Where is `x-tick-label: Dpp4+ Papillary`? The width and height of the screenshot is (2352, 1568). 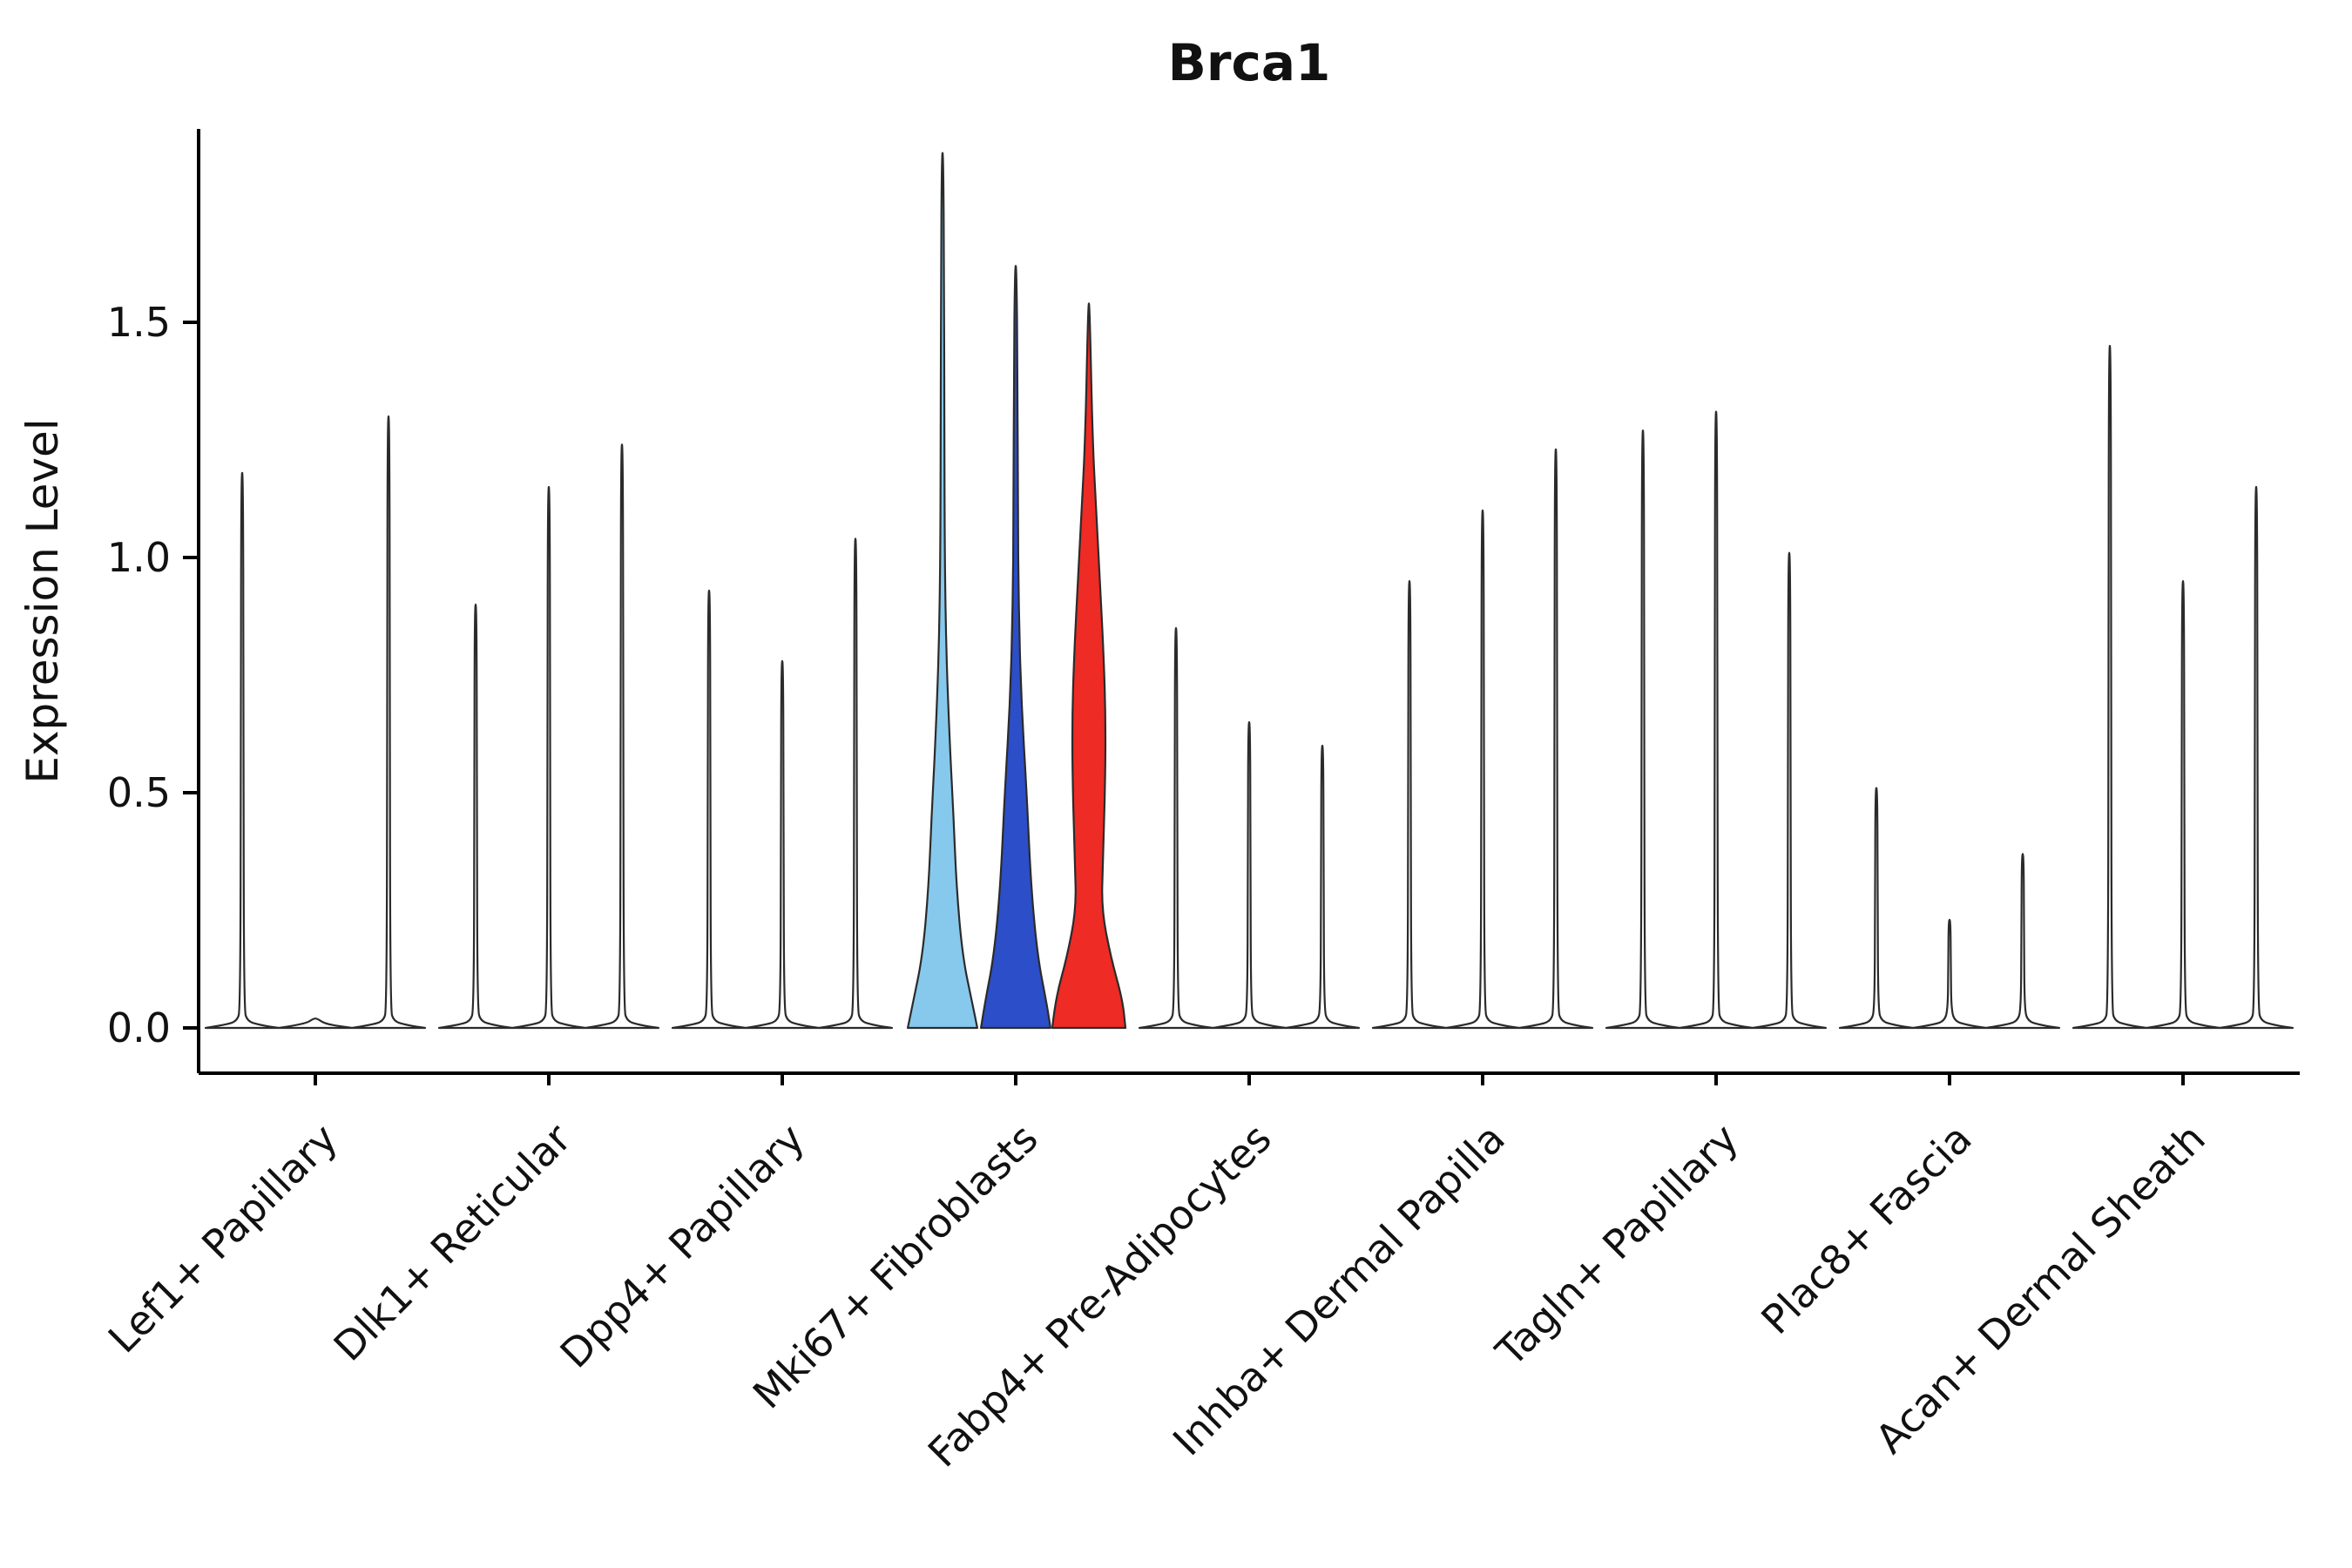 x-tick-label: Dpp4+ Papillary is located at coordinates (682, 1246).